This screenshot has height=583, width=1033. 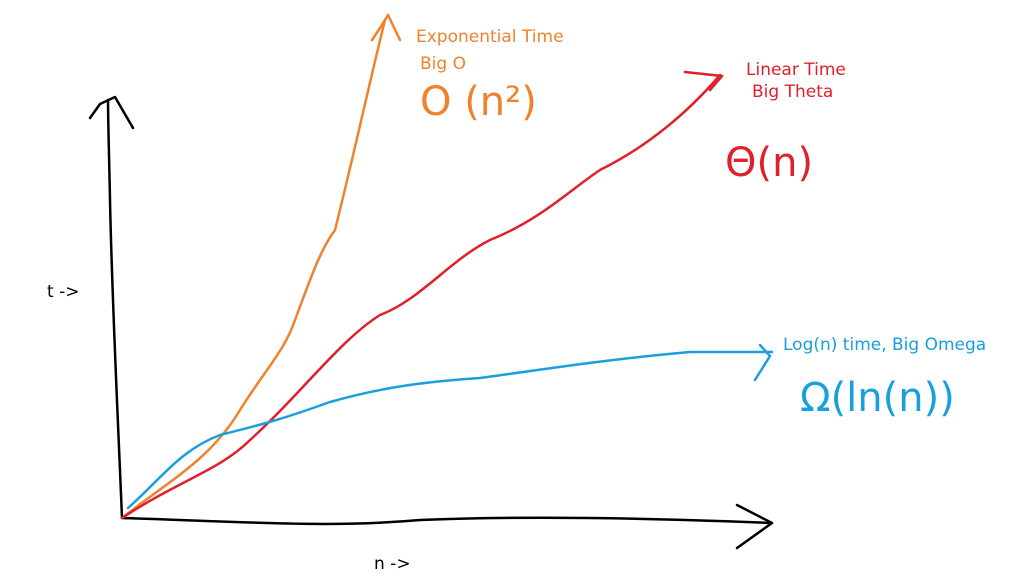 I want to click on curve-label: Linear Time, so click(x=796, y=70).